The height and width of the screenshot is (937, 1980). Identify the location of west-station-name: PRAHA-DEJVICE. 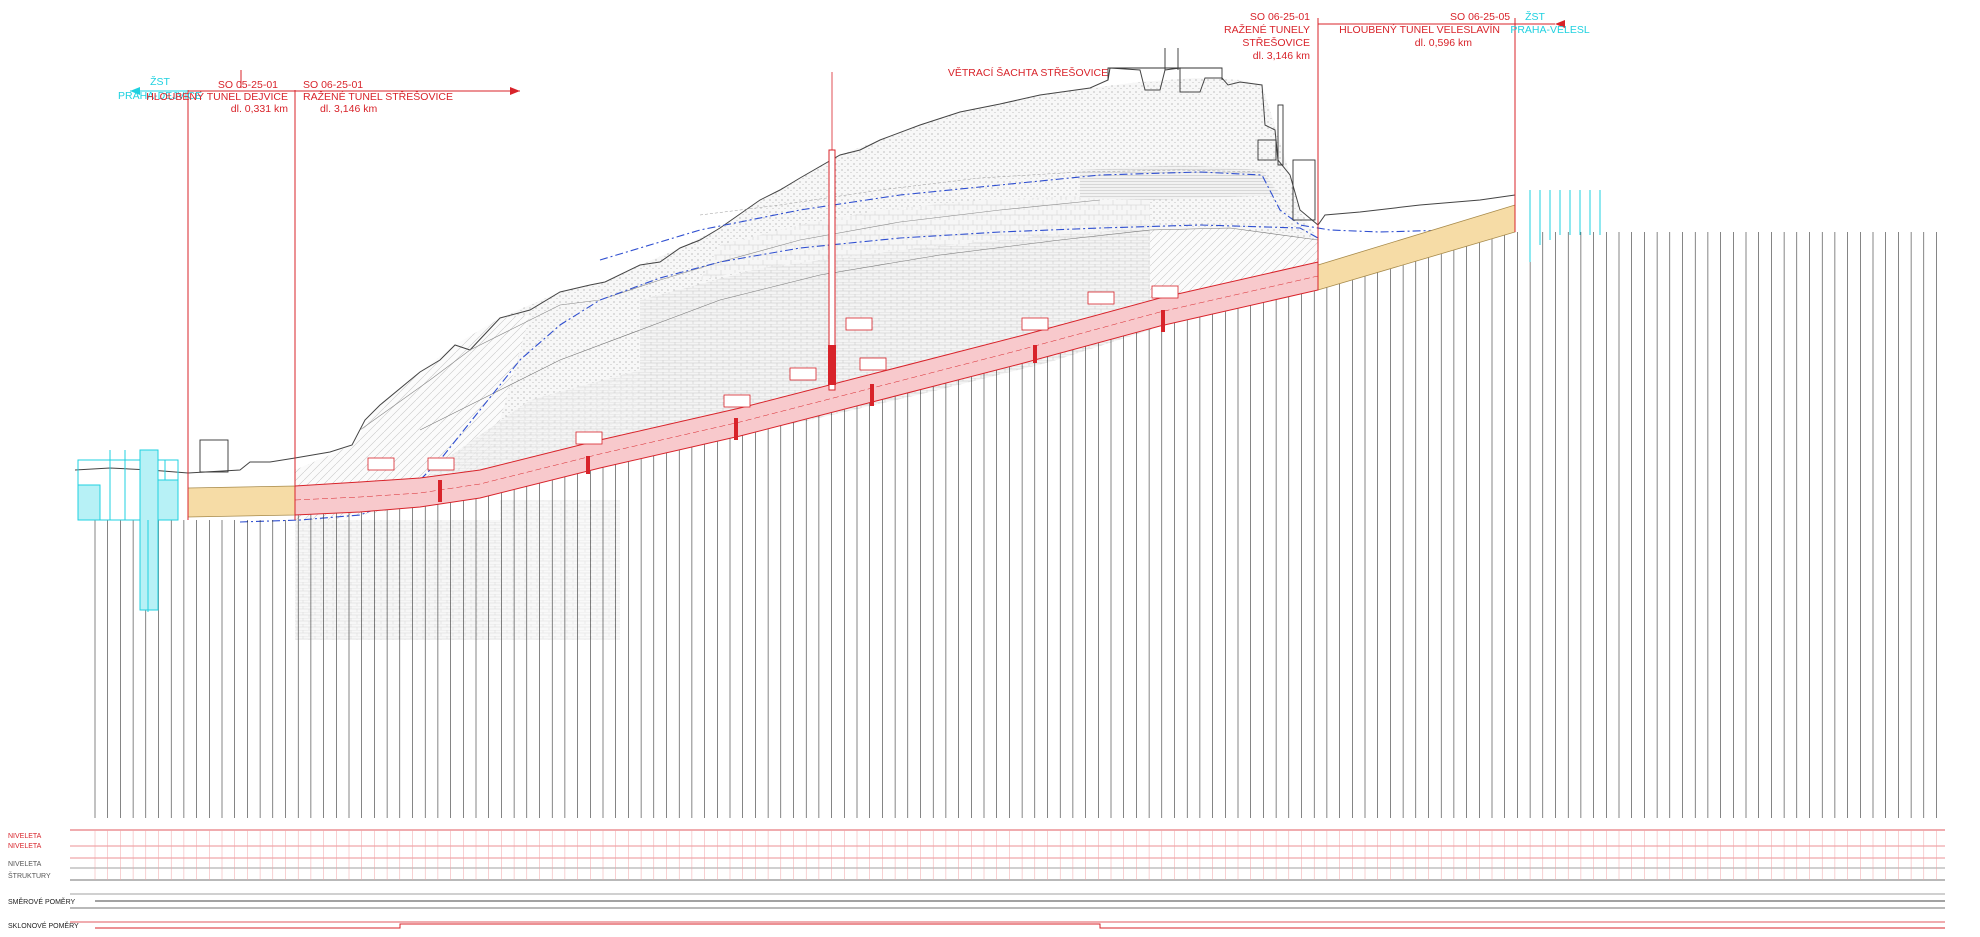
(160, 96).